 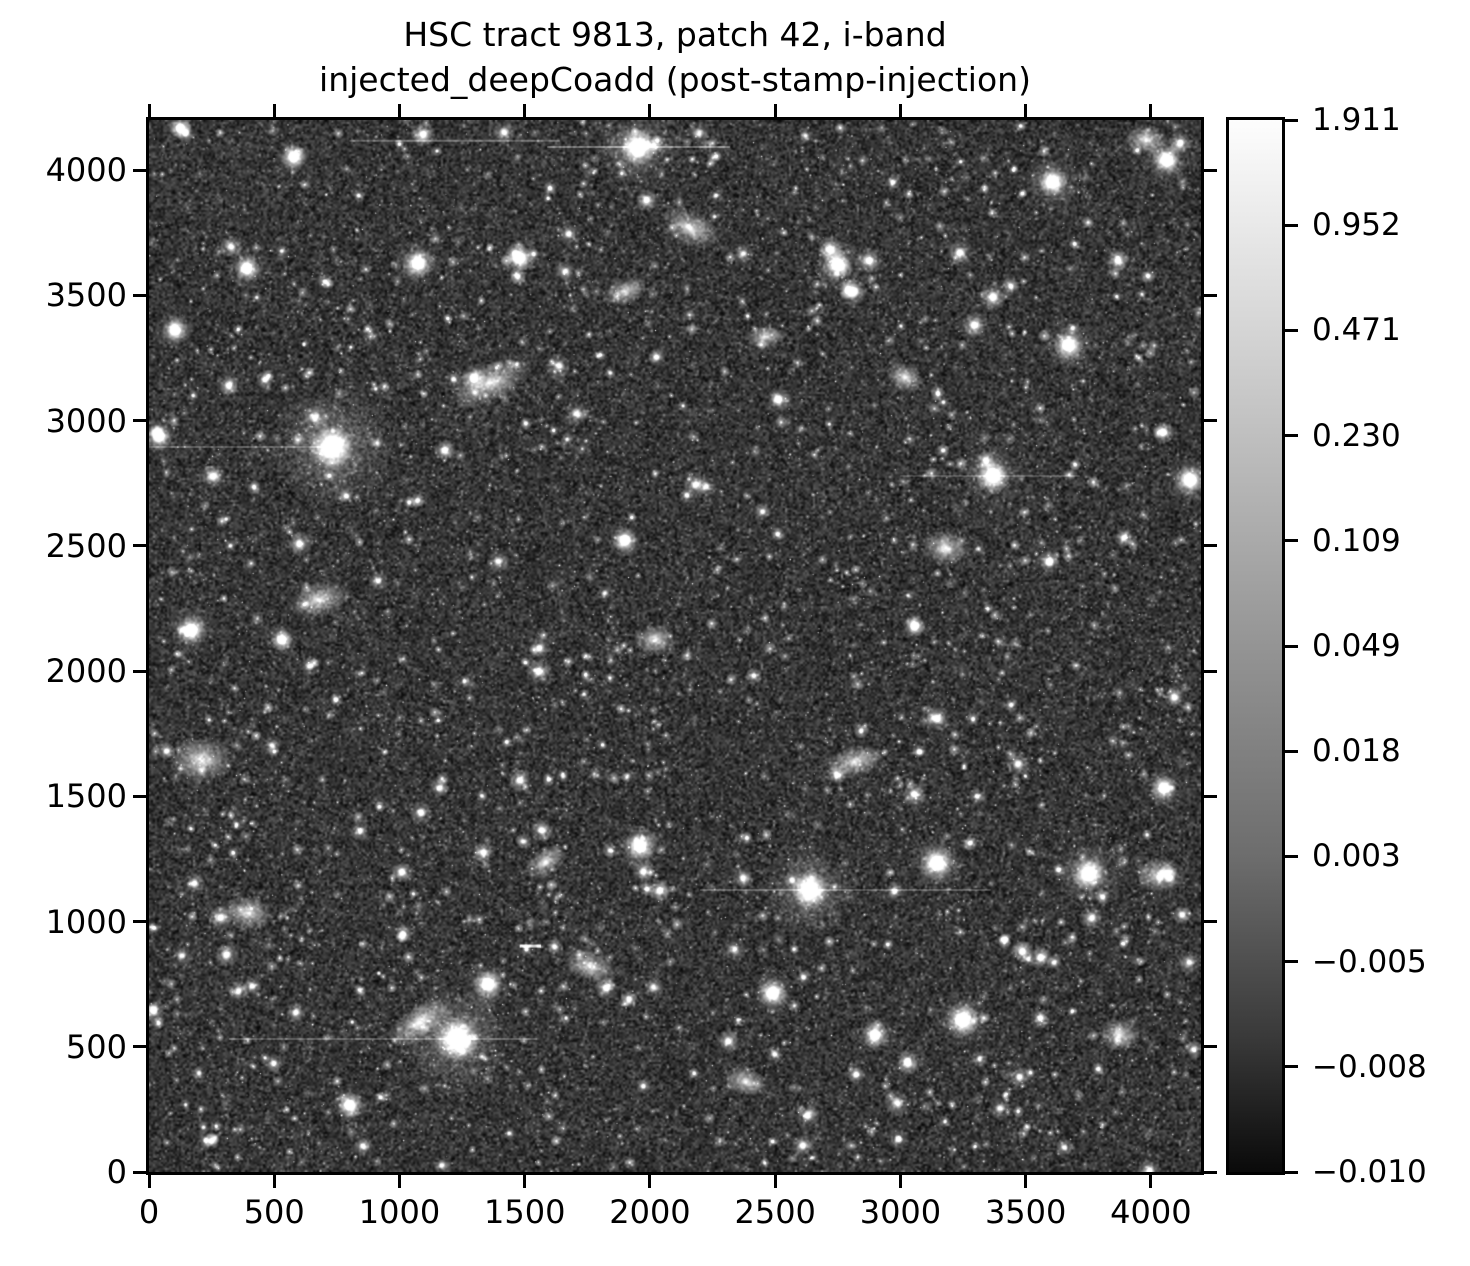 I want to click on x-tick-label: 4000, so click(x=1151, y=1212).